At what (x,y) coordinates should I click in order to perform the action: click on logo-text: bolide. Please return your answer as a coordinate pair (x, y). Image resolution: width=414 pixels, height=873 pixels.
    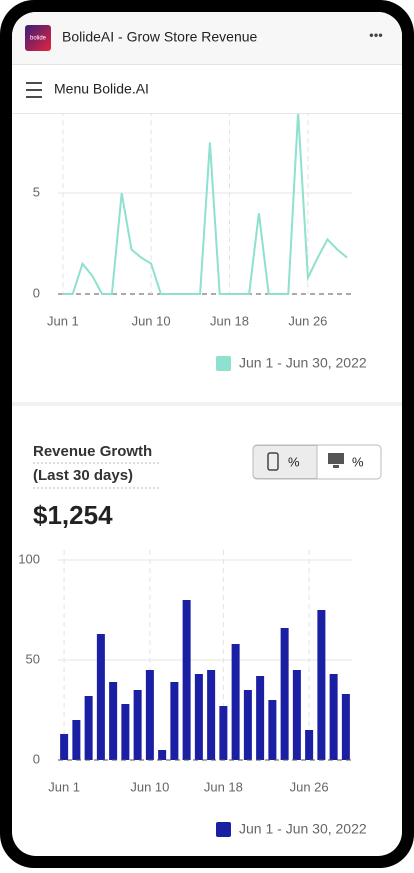
    Looking at the image, I should click on (38, 39).